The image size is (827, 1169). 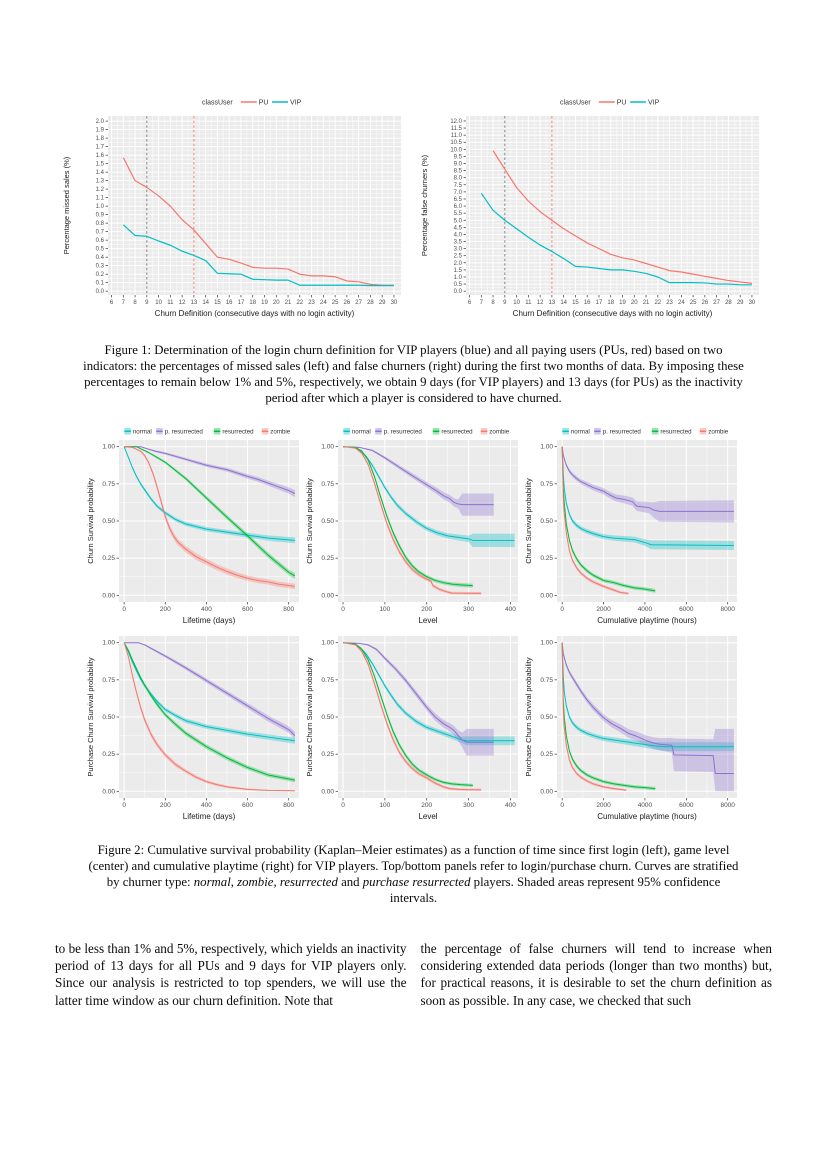 I want to click on svg-text: 0.1, so click(x=100, y=284).